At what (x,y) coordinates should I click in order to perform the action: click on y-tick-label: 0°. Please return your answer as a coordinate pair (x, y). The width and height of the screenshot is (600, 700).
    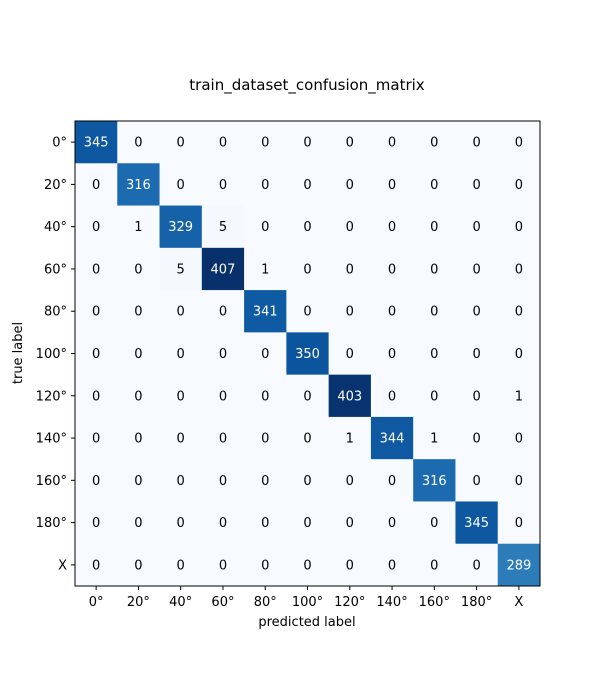
    Looking at the image, I should click on (59, 143).